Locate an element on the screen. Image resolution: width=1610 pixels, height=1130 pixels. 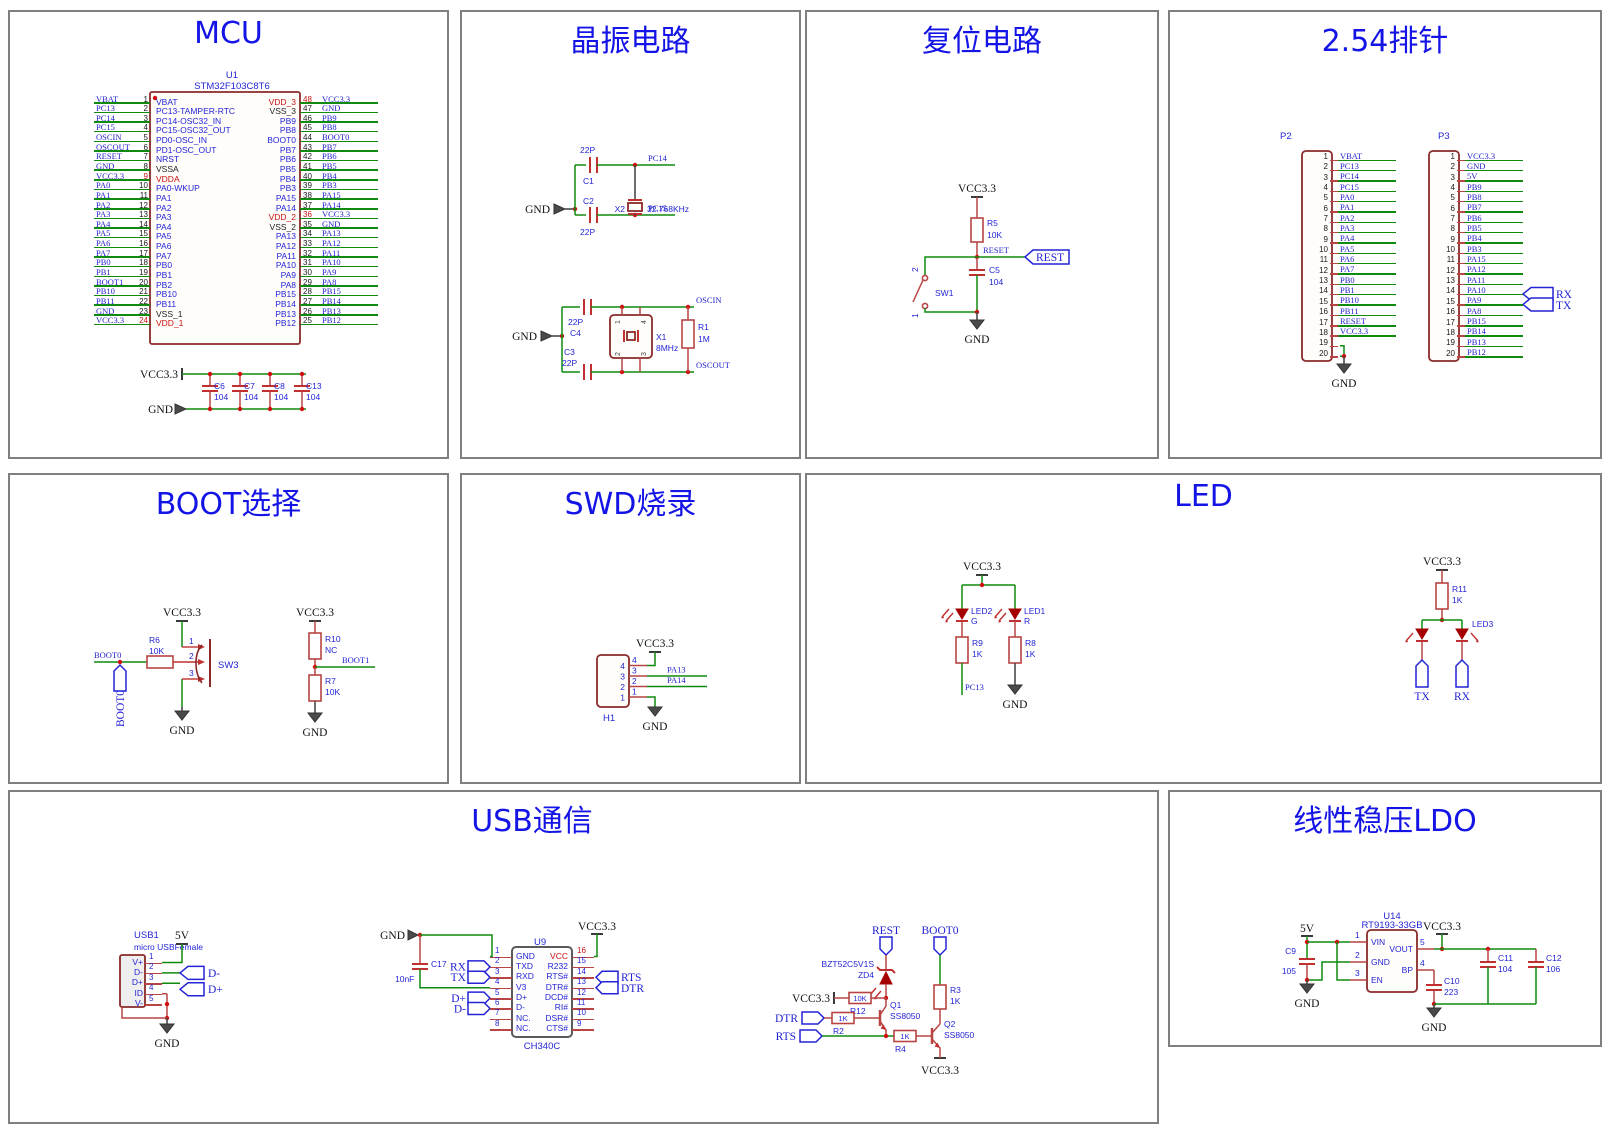
r11-ref: R11 is located at coordinates (1459, 589).